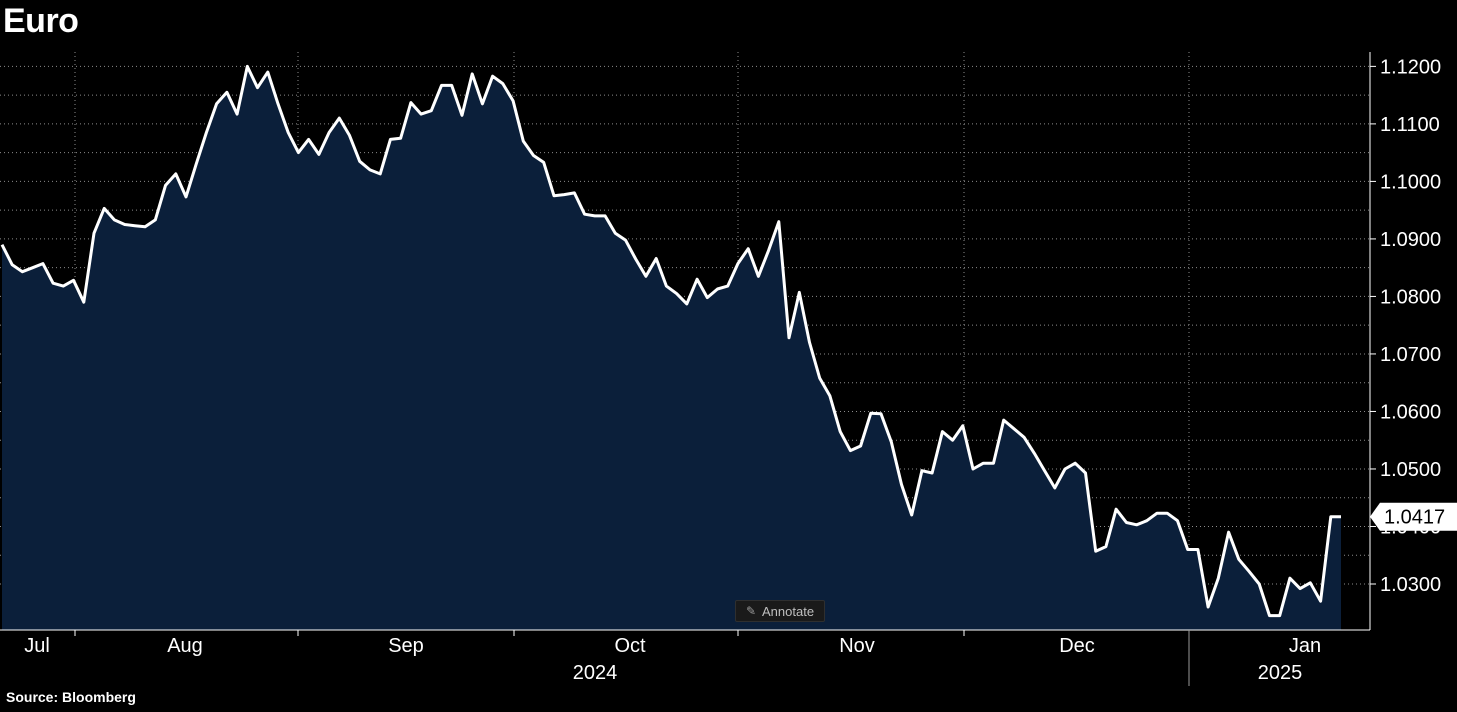  Describe the element at coordinates (1410, 240) in the screenshot. I see `y-tick-label: 1.0900` at that location.